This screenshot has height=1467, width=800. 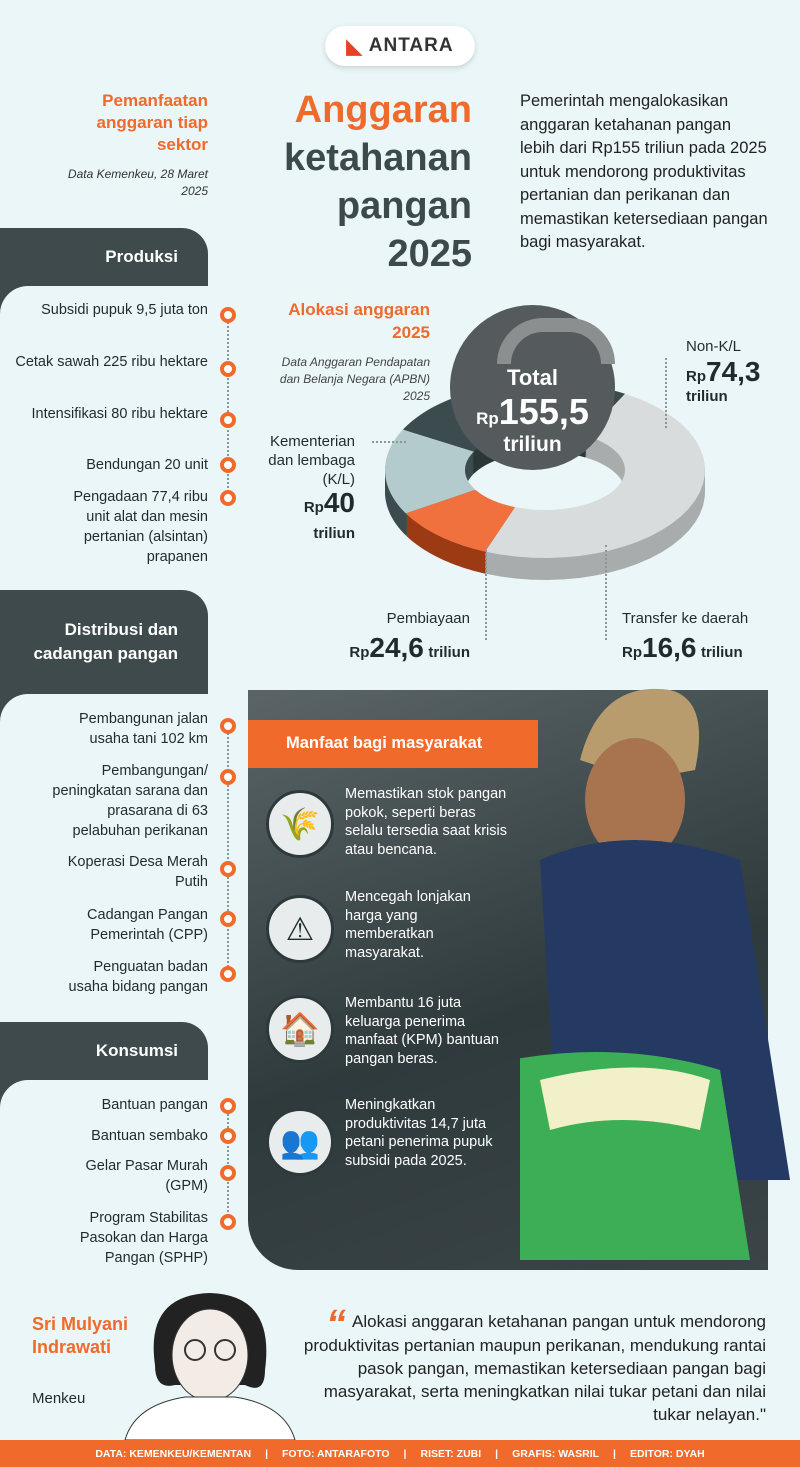 What do you see at coordinates (147, 465) in the screenshot?
I see `list-item: Bendungan 20 unit` at bounding box center [147, 465].